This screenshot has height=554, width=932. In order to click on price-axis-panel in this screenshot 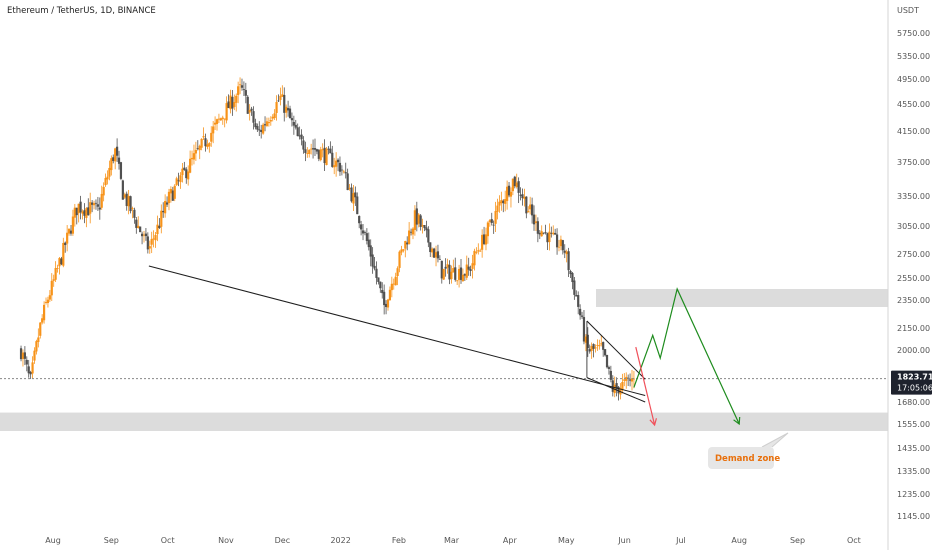, I will do `click(910, 275)`.